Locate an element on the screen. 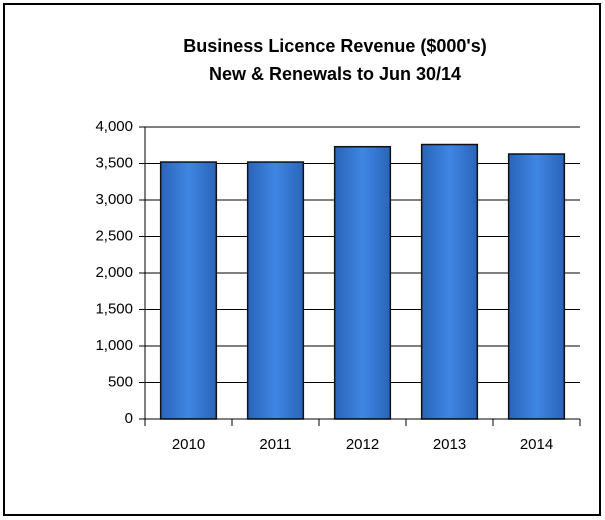 Image resolution: width=605 pixels, height=520 pixels. x-tick-label: 2011 is located at coordinates (275, 444).